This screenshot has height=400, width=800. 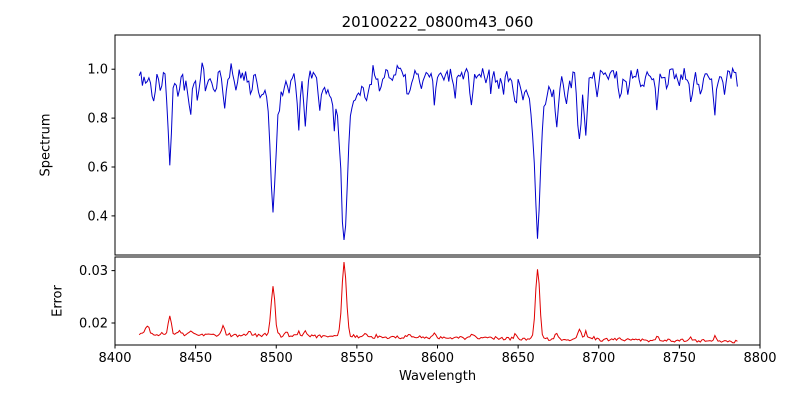 I want to click on x-tick-label: 8700, so click(x=598, y=358).